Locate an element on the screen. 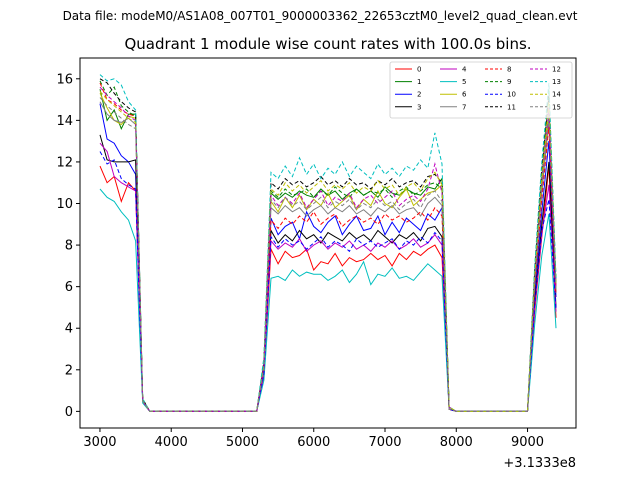  x-tick-label: 6000 is located at coordinates (313, 442).